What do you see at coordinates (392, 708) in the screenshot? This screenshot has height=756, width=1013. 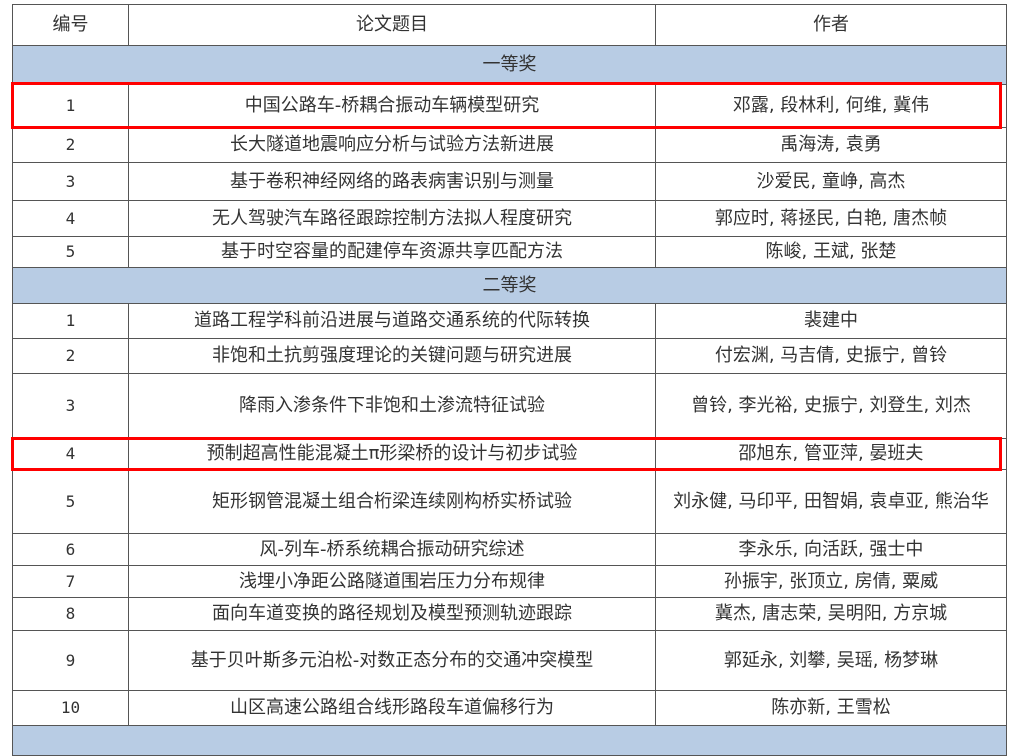 I see `paper-title: 山区高速公路组合线形路段车道偏移行为` at bounding box center [392, 708].